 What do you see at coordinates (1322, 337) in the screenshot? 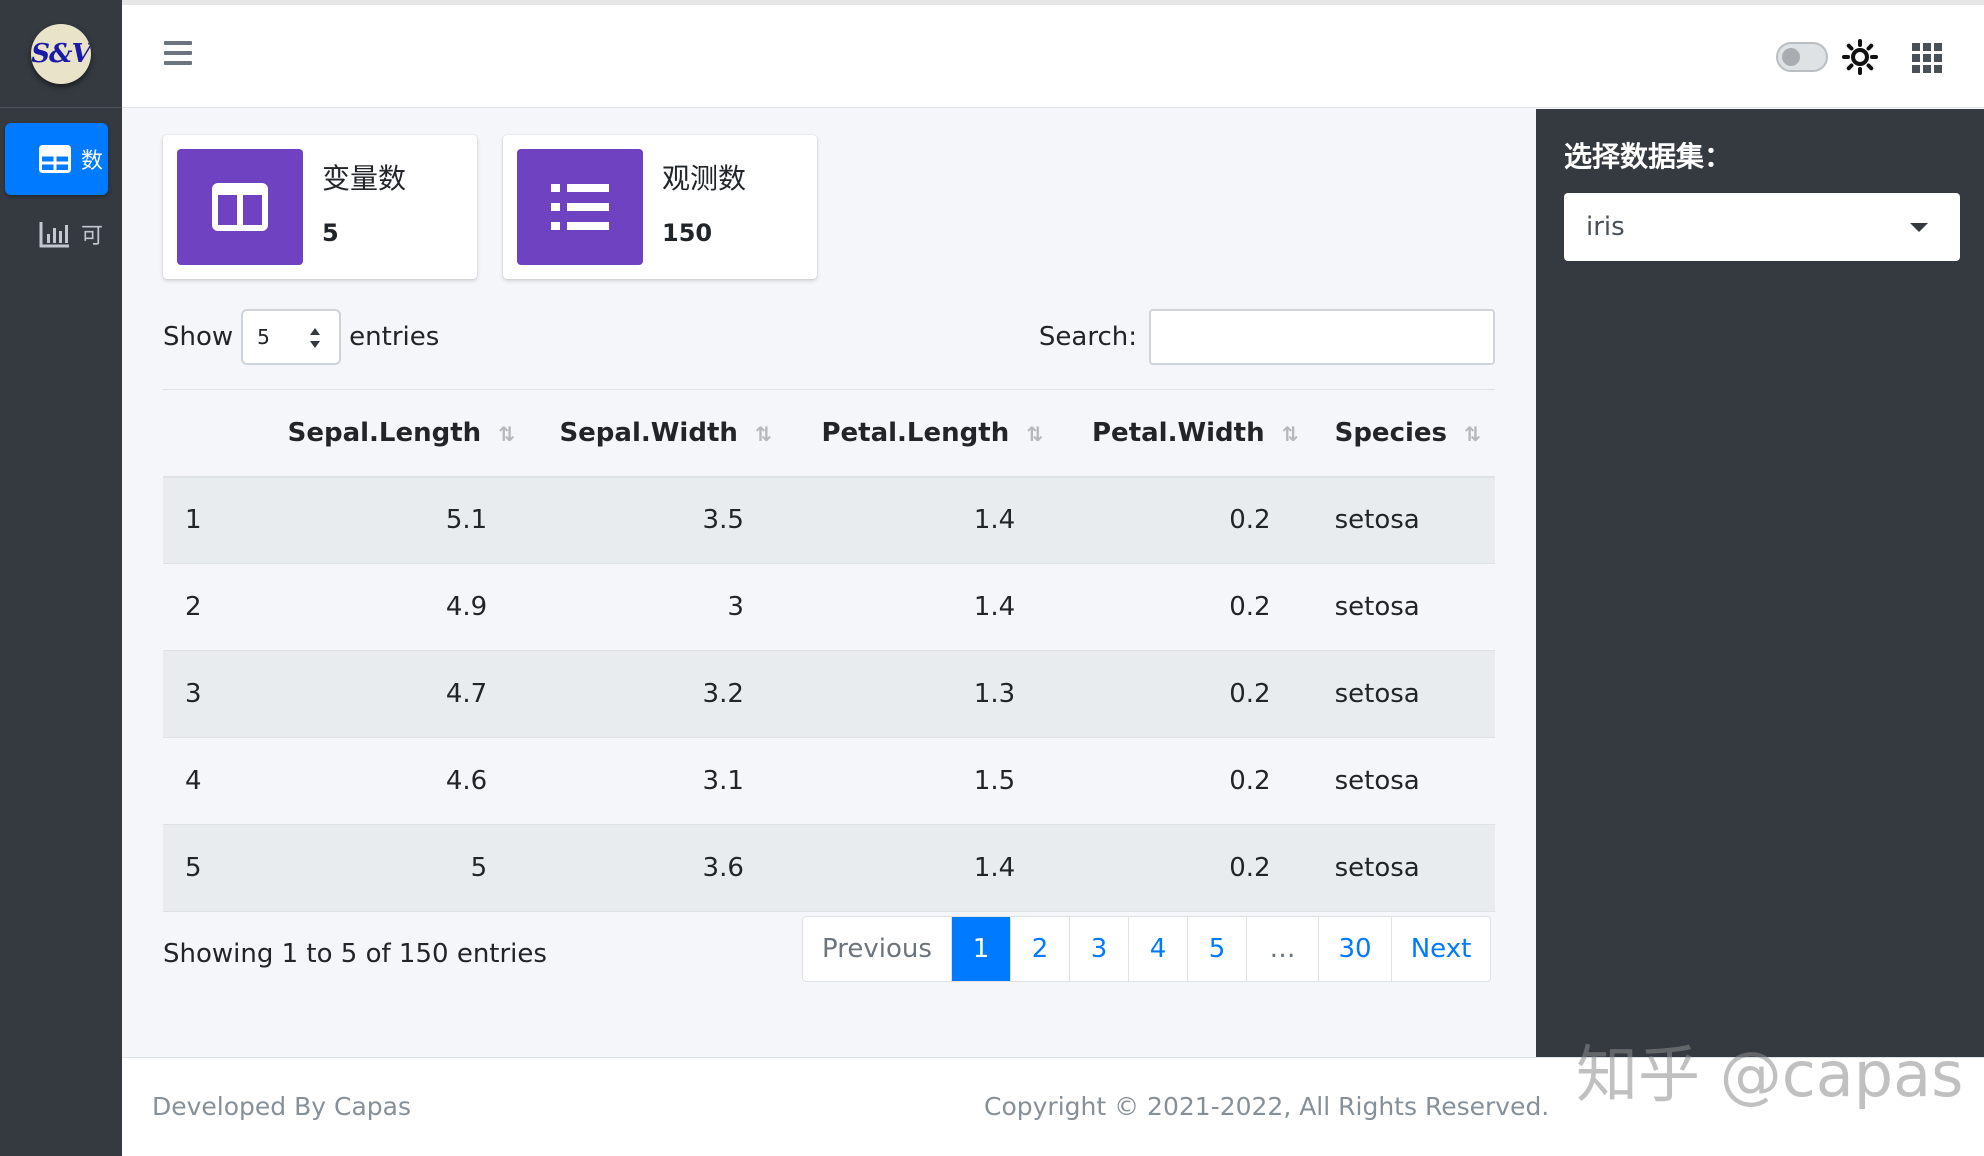
I see `search-input` at bounding box center [1322, 337].